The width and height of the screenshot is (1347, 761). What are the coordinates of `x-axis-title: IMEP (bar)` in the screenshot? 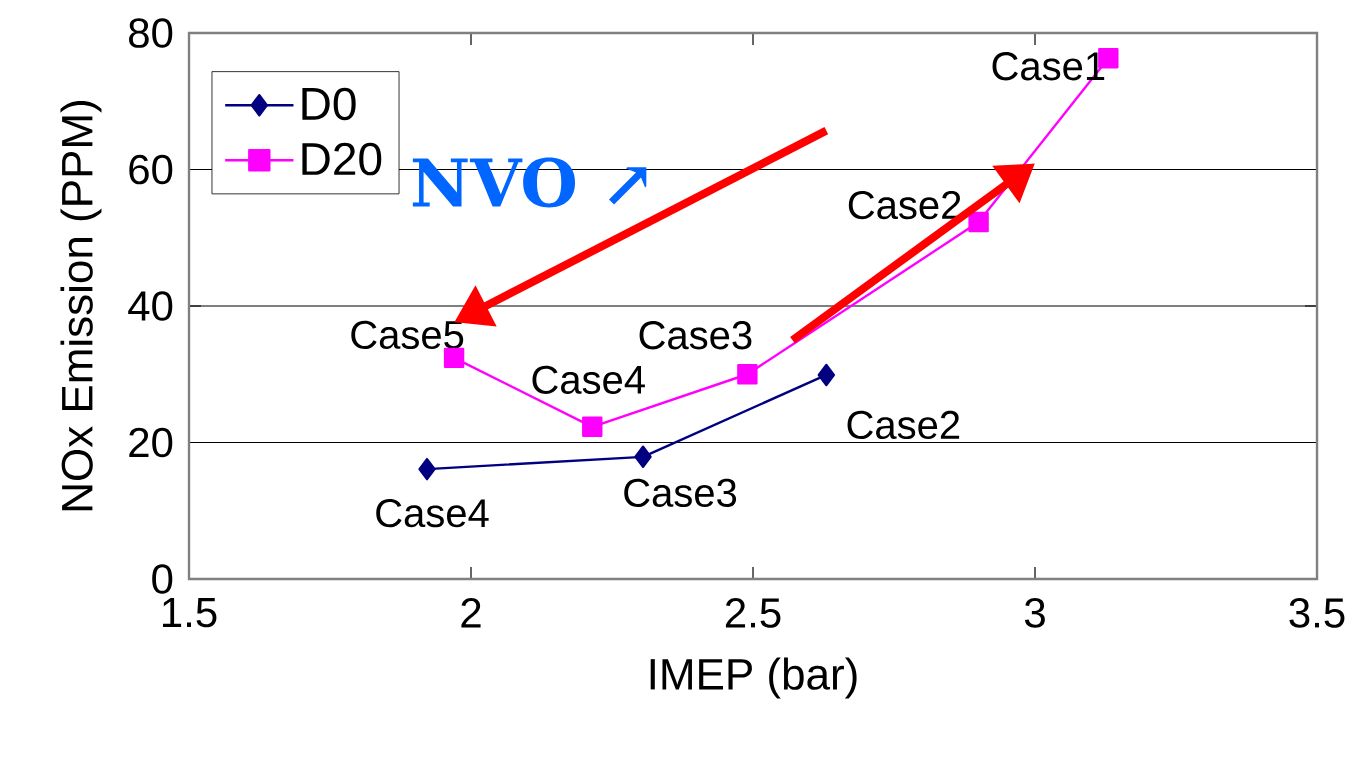 It's located at (753, 678).